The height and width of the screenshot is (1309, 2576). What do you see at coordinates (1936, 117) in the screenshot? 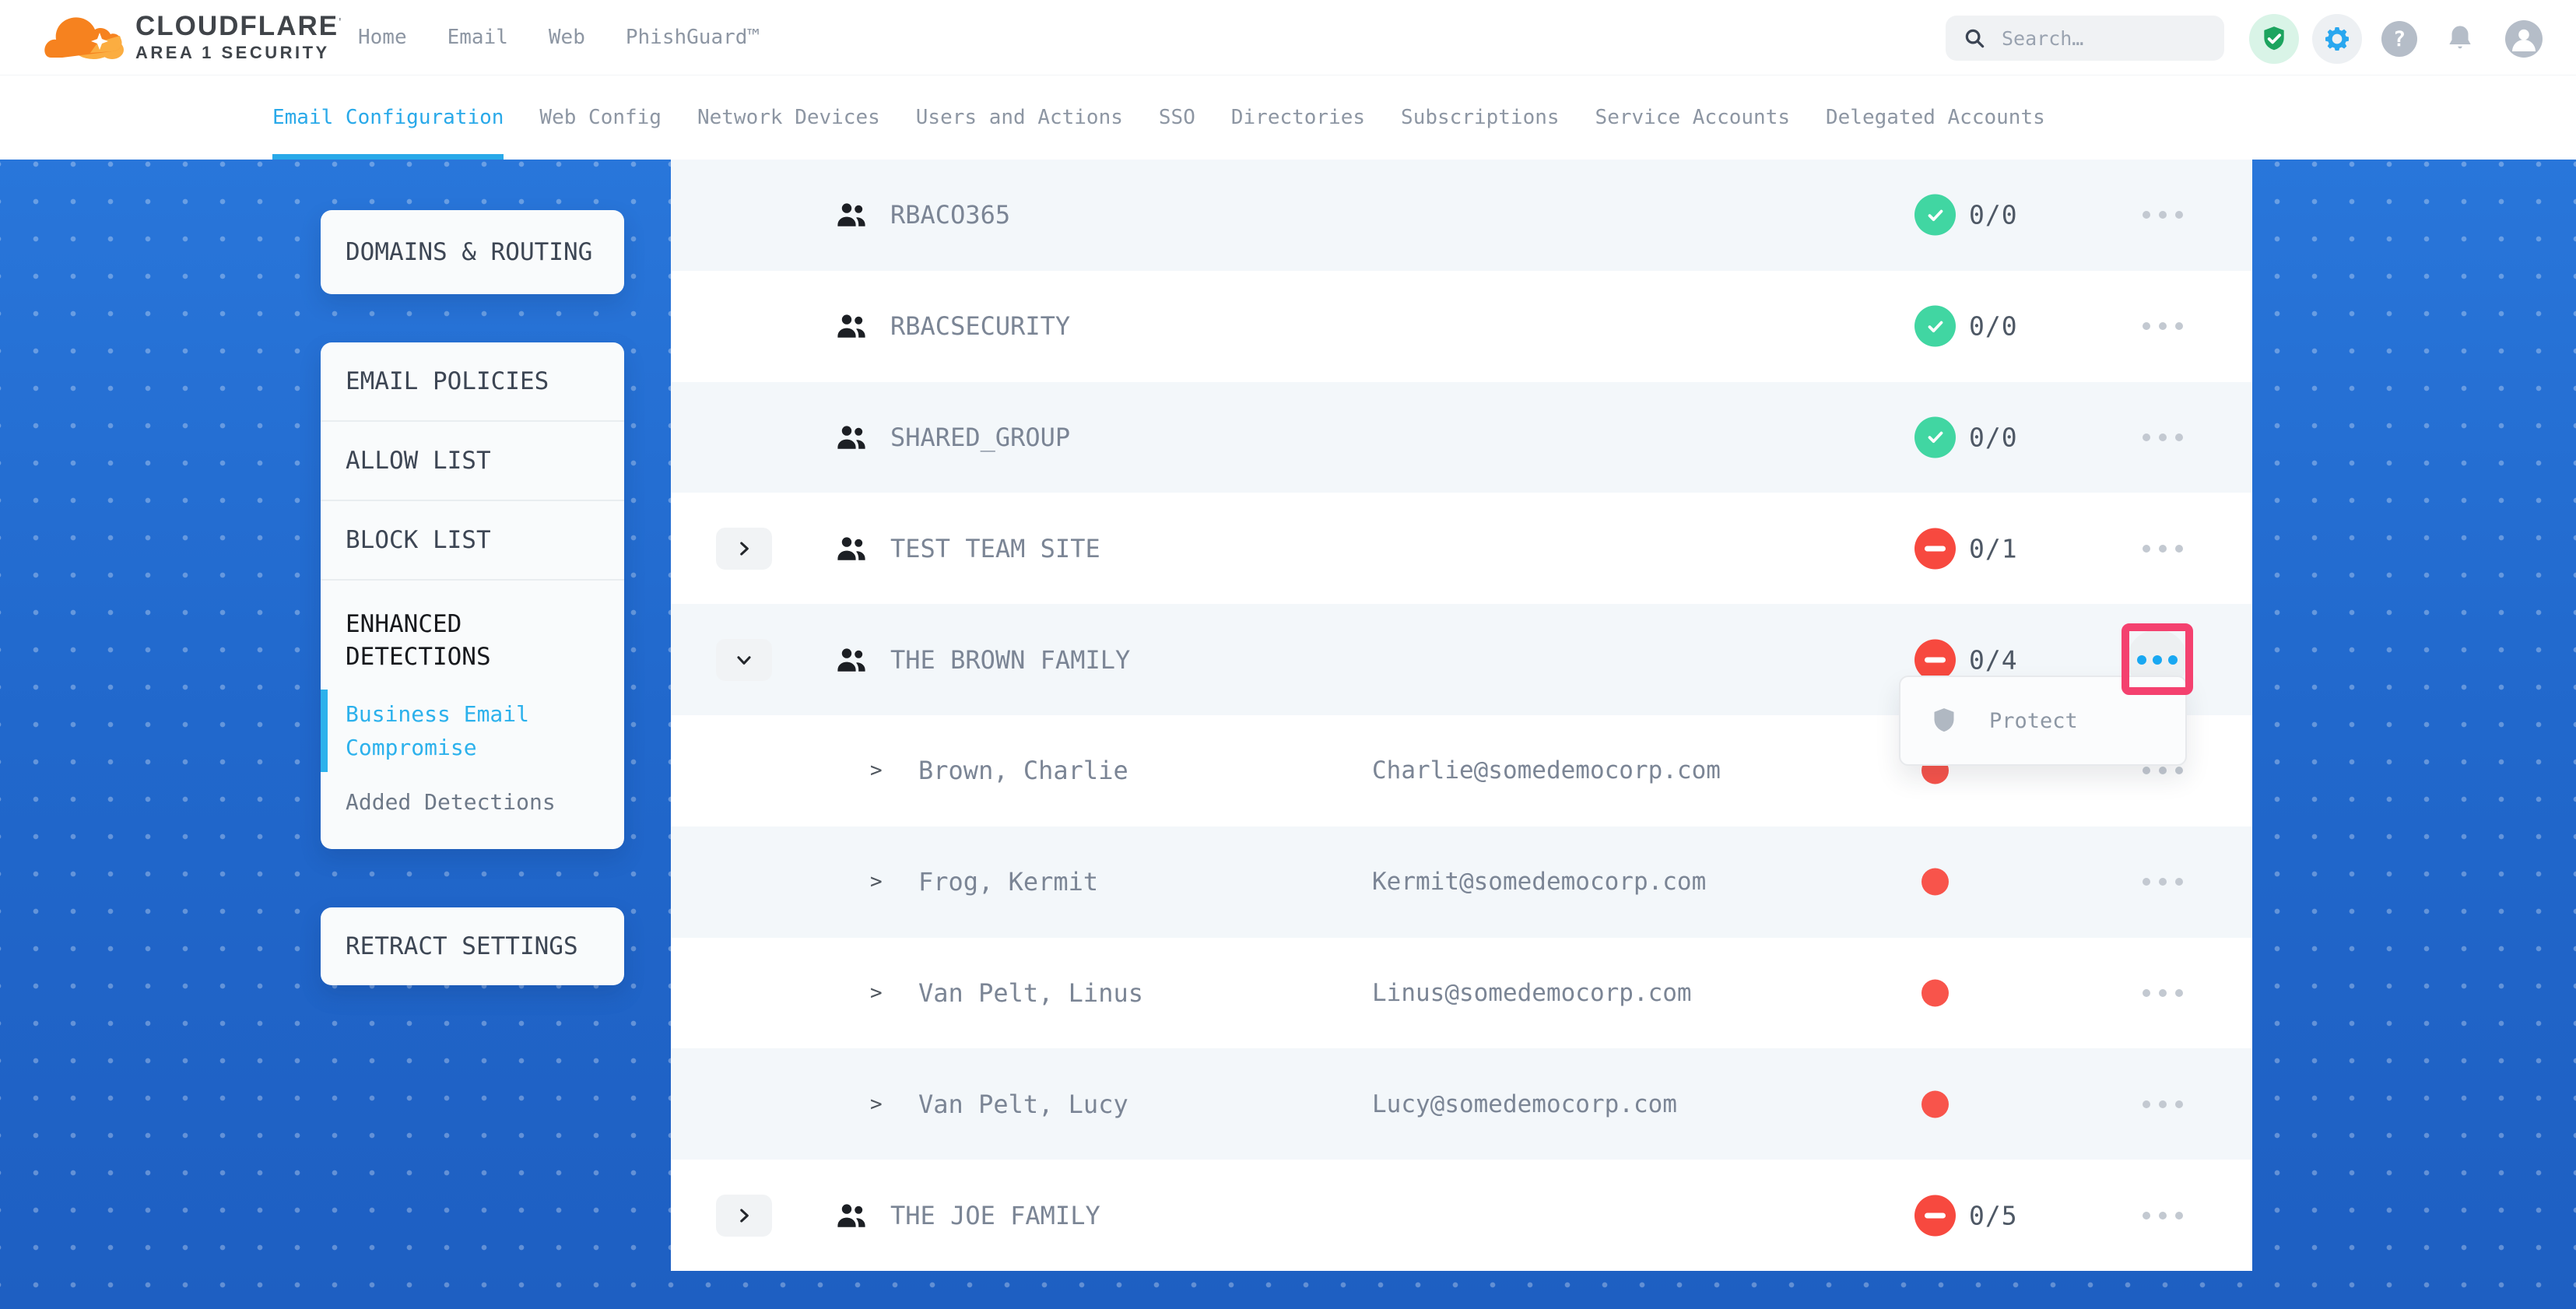
I see `tab-delegated-accounts: Delegated Accounts` at bounding box center [1936, 117].